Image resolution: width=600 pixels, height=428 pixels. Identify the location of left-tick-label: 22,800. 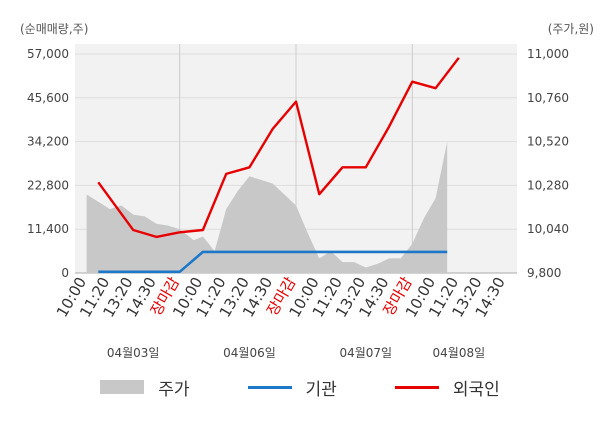
(48, 185).